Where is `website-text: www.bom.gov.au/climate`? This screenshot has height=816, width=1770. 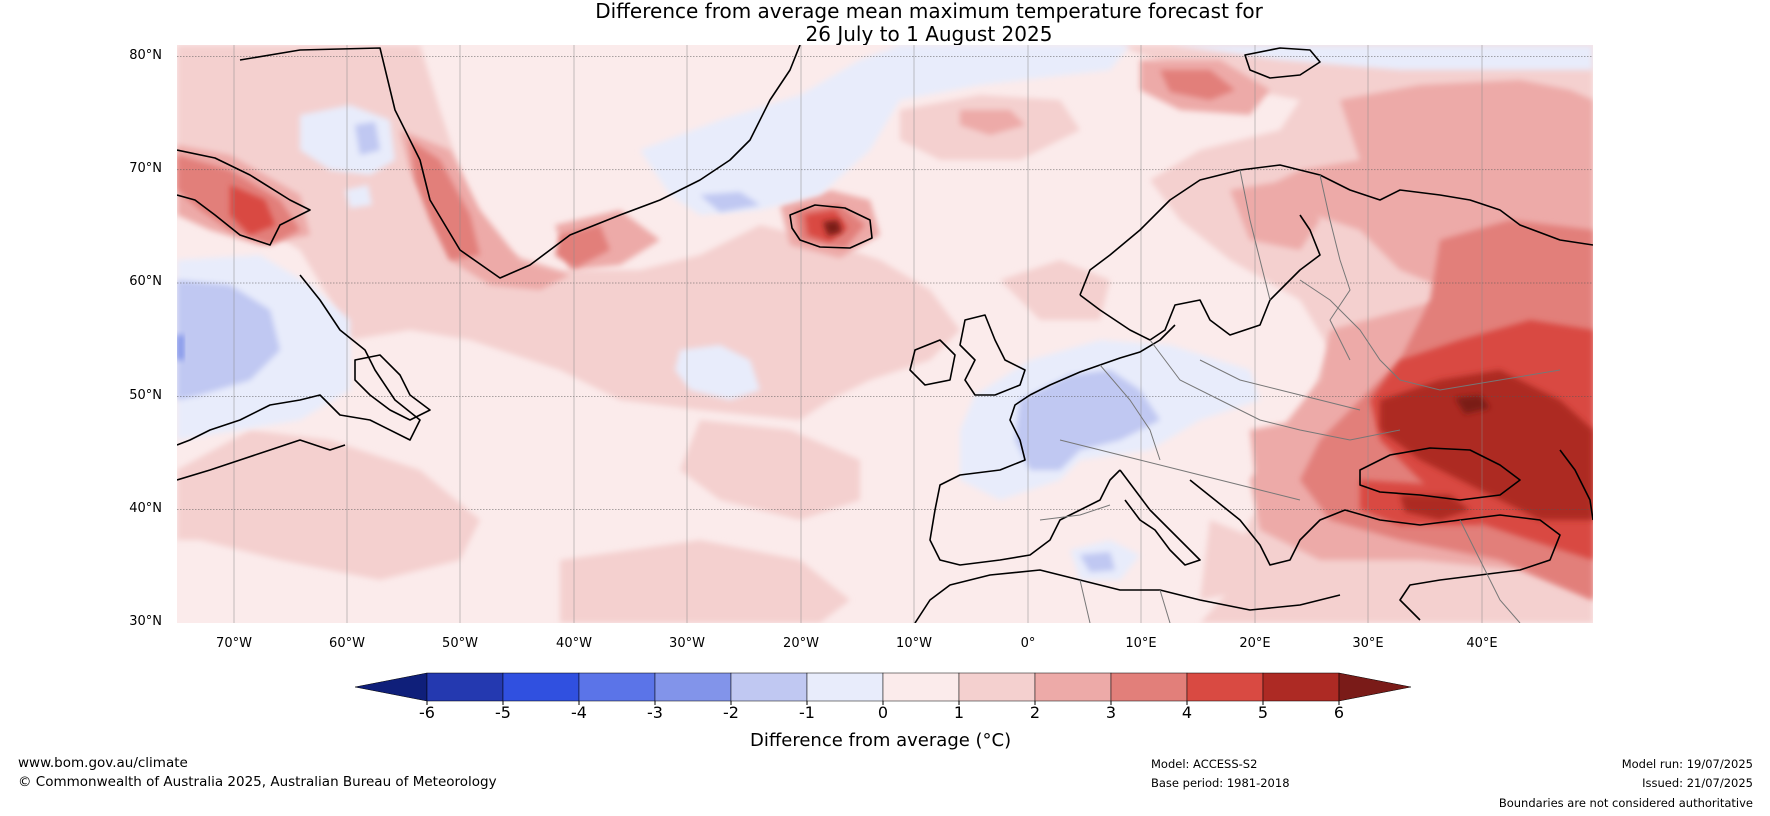
website-text: www.bom.gov.au/climate is located at coordinates (103, 763).